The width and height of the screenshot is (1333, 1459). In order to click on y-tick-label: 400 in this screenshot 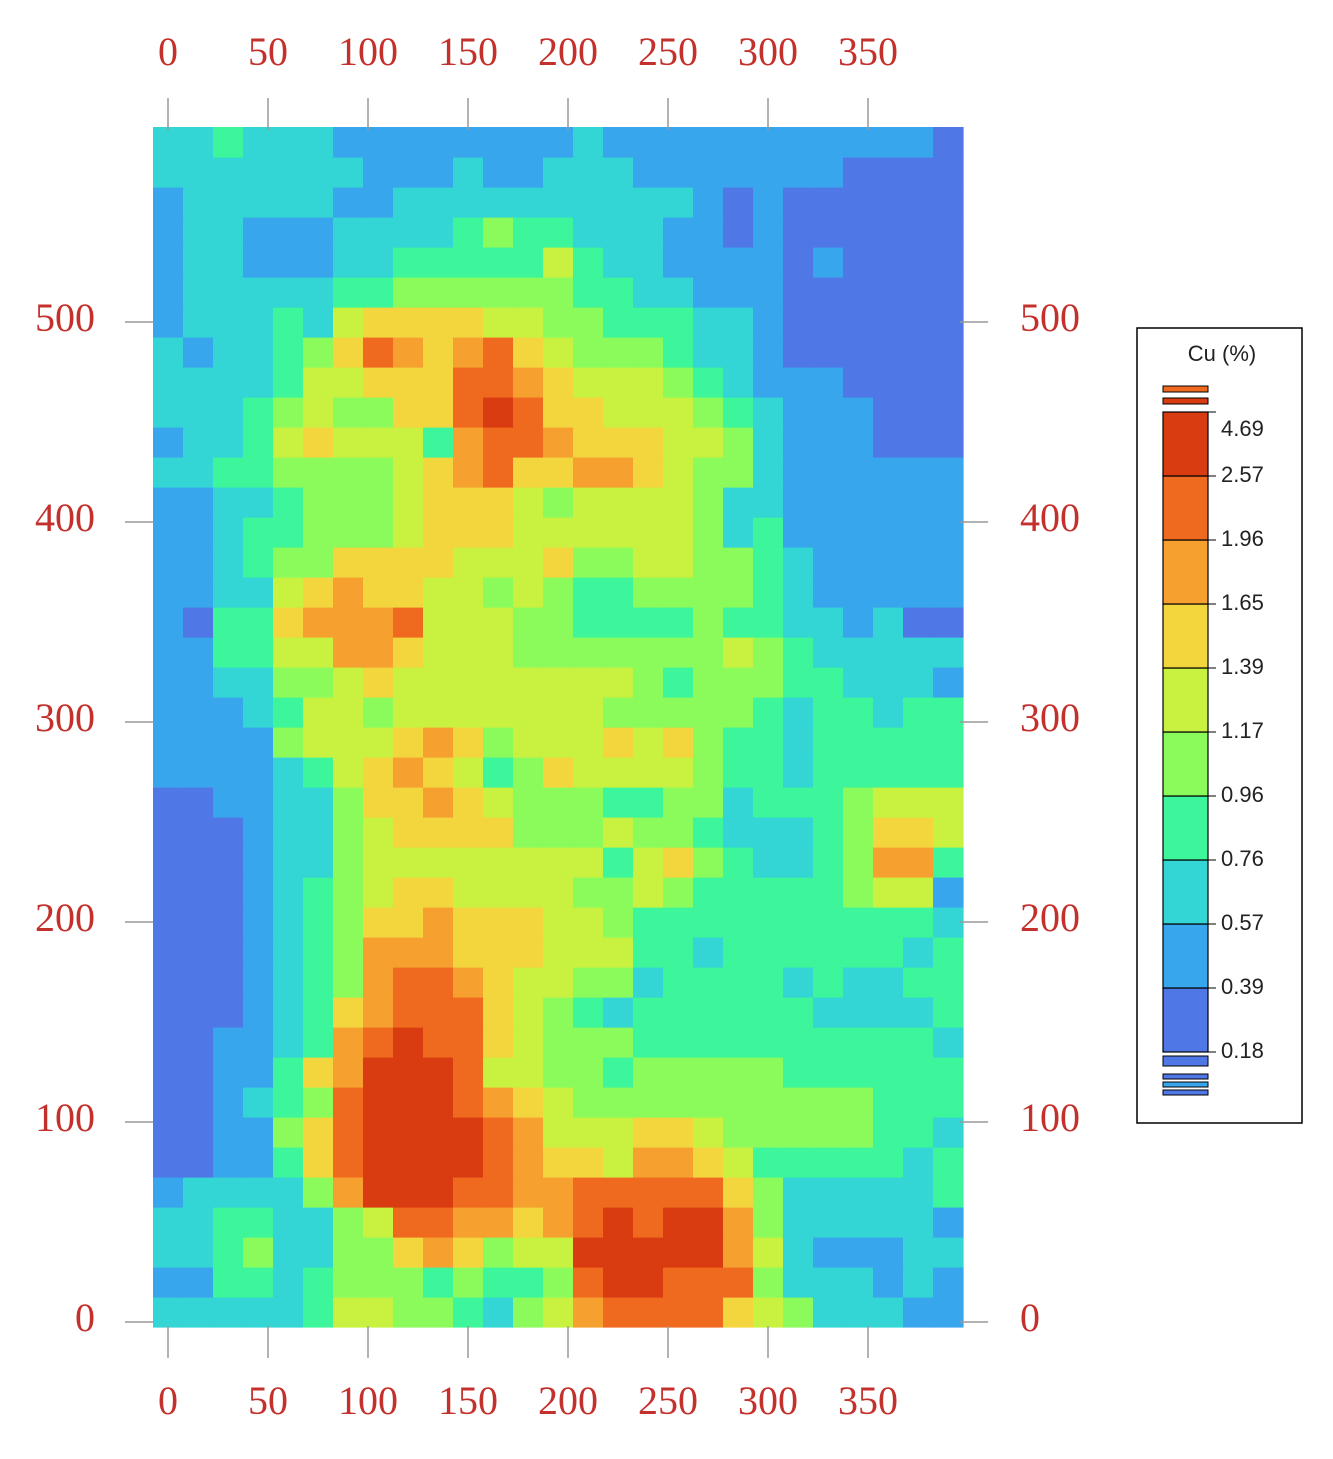, I will do `click(65, 517)`.